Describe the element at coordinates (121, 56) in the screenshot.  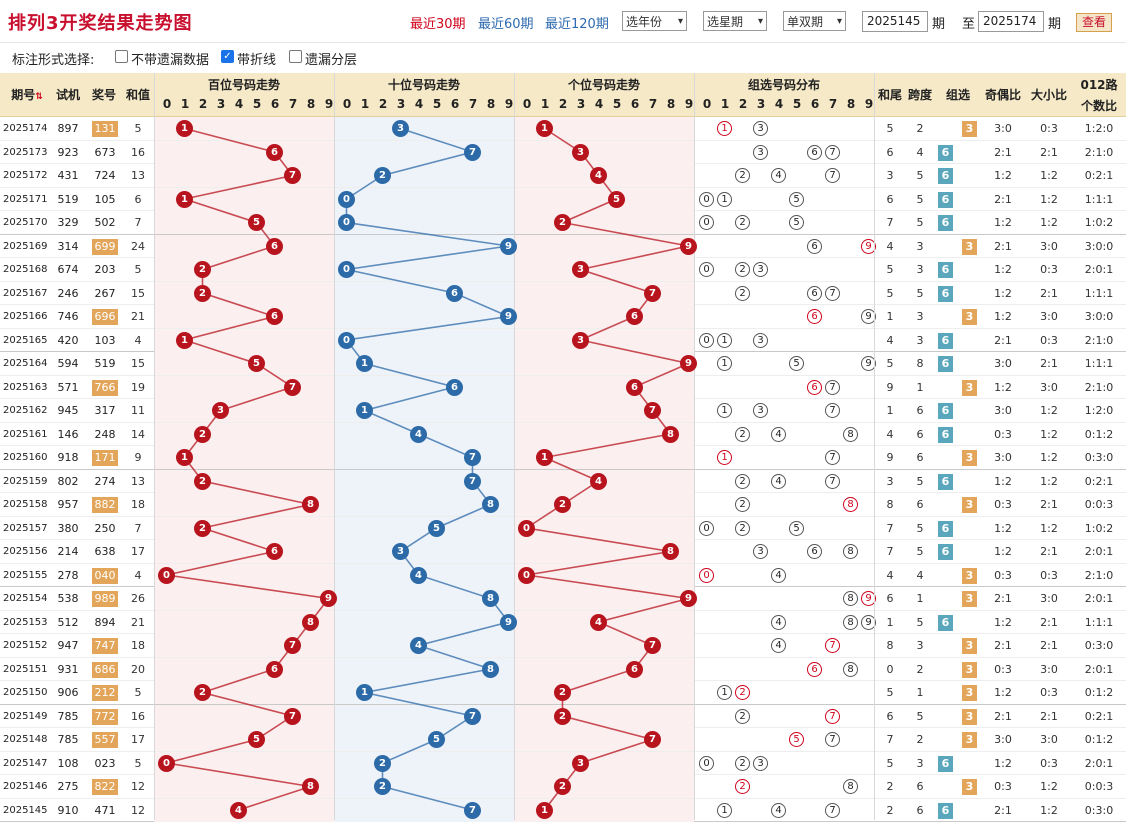
I see `checkbox-no-miss` at that location.